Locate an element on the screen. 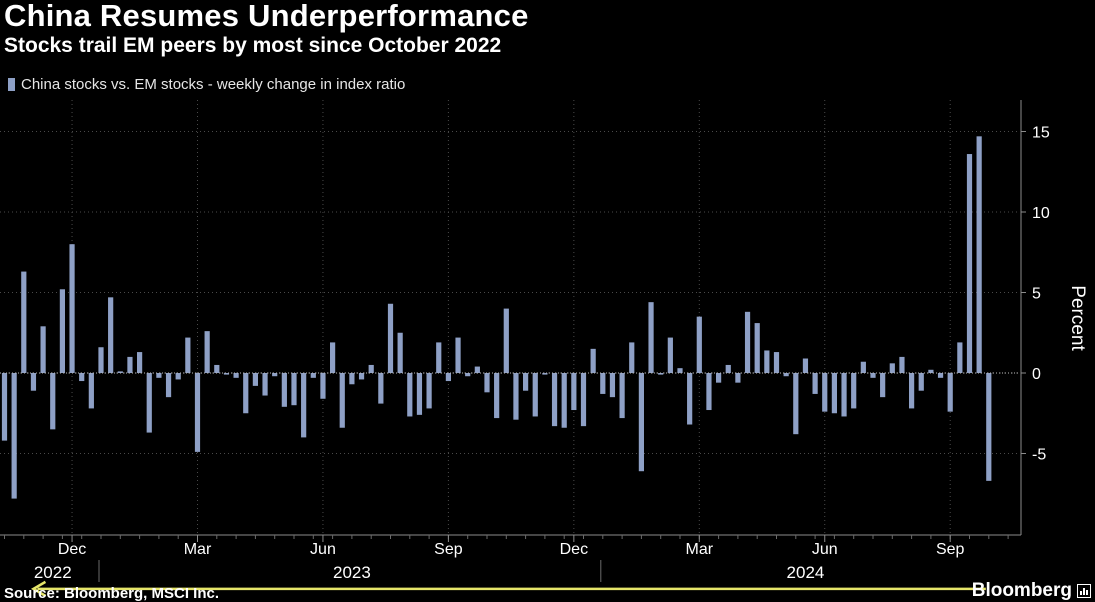  source-note: Source: Bloomberg, MSCI Inc. is located at coordinates (112, 593).